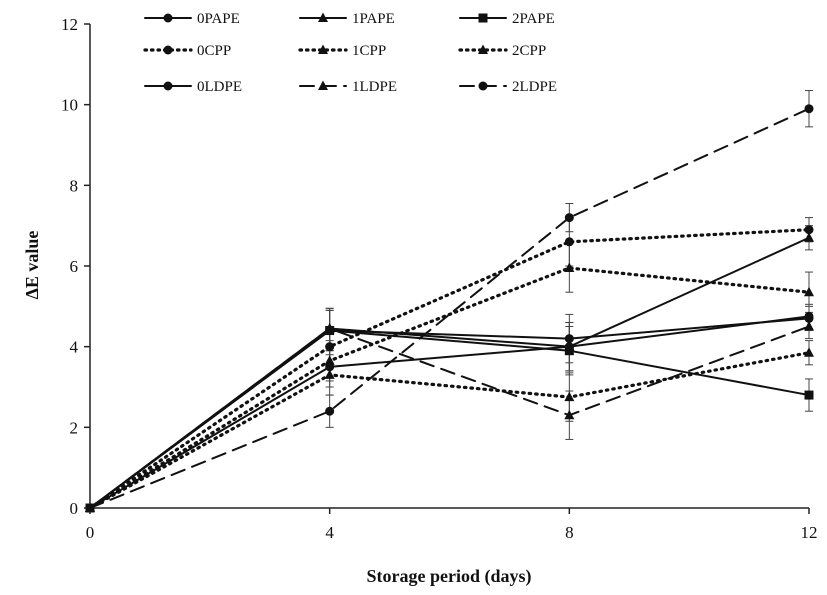 This screenshot has width=827, height=595. What do you see at coordinates (374, 87) in the screenshot?
I see `legend-label: 1LDPE` at bounding box center [374, 87].